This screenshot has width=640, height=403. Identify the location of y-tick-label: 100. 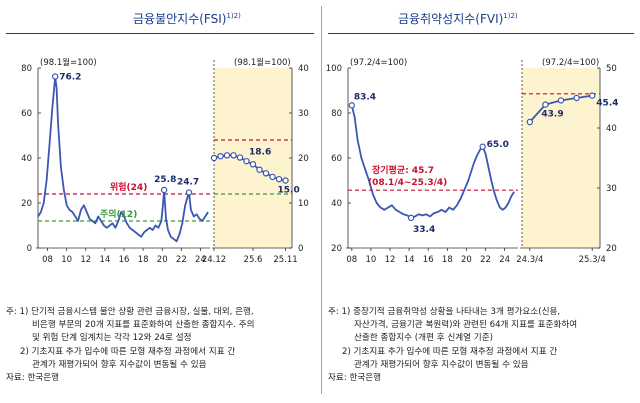
(334, 69).